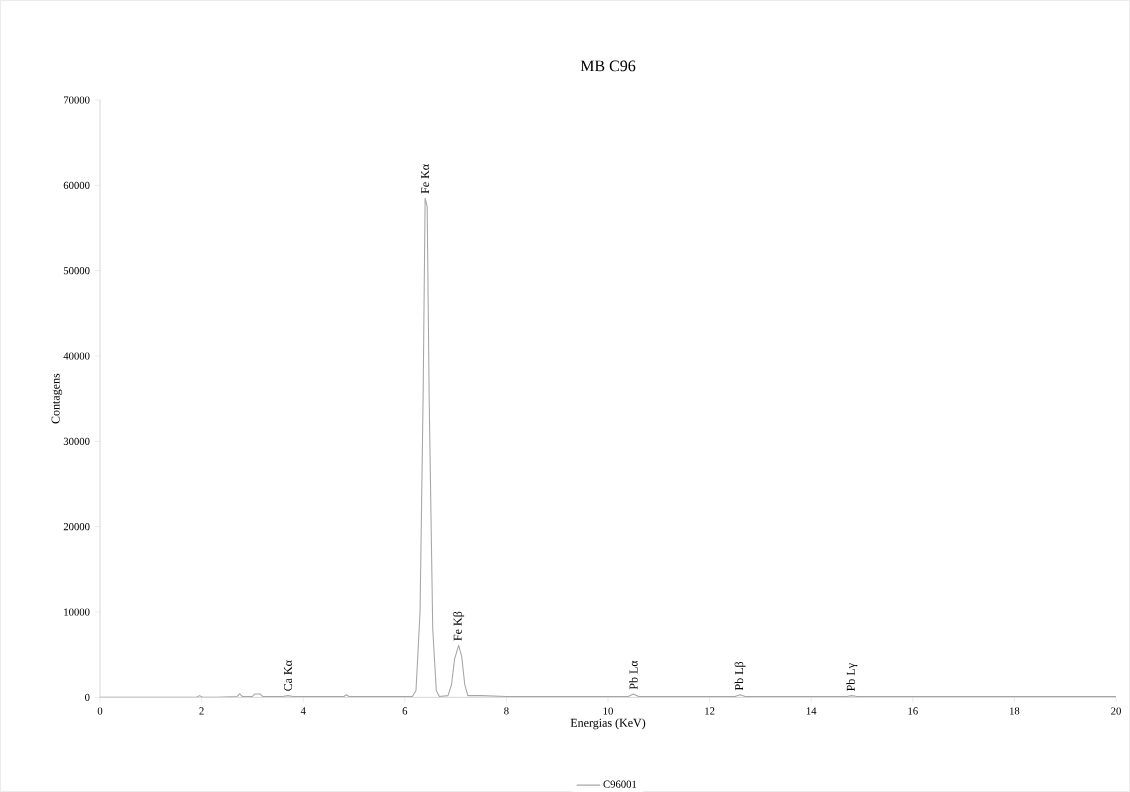  I want to click on y-axis-title: Contagens, so click(57, 398).